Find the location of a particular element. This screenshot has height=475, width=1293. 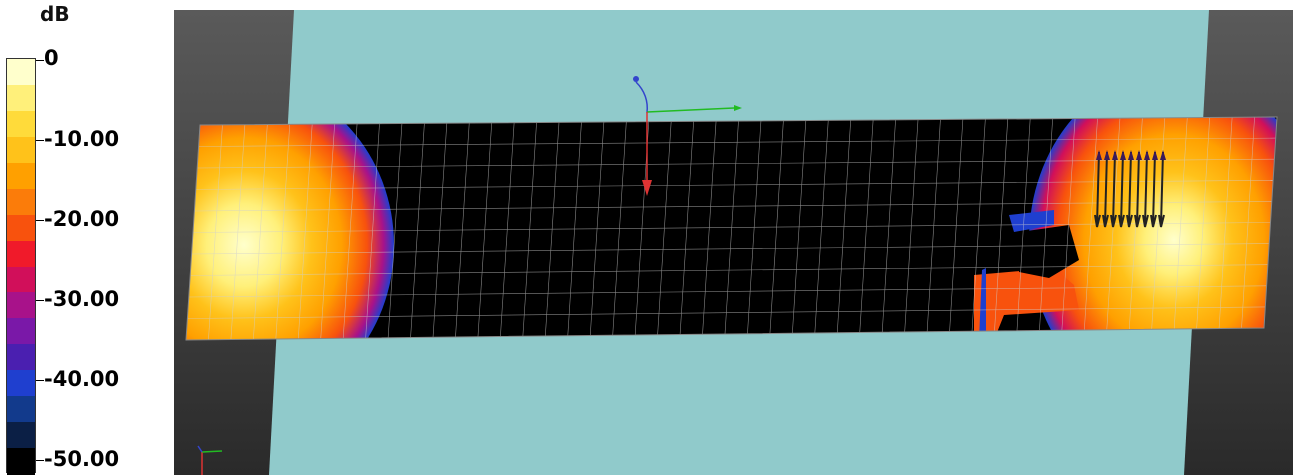

legend-tick-label: -30.00 is located at coordinates (81, 299).